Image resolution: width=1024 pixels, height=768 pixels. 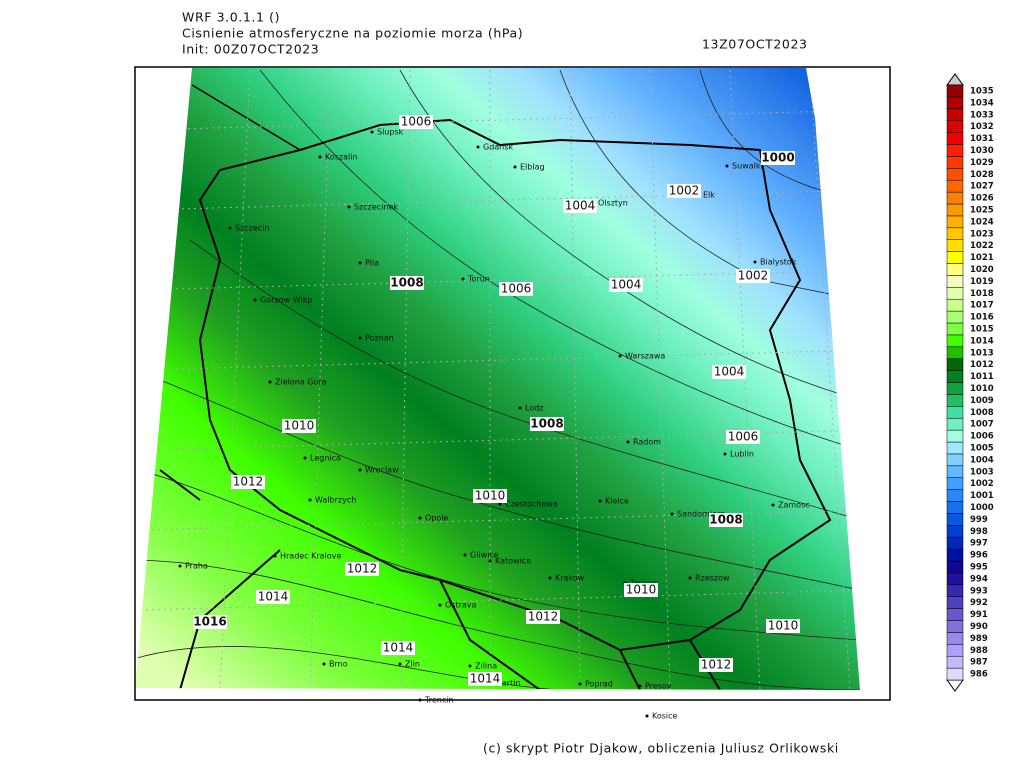 What do you see at coordinates (286, 300) in the screenshot?
I see `city-label: Gorzow Wlkp` at bounding box center [286, 300].